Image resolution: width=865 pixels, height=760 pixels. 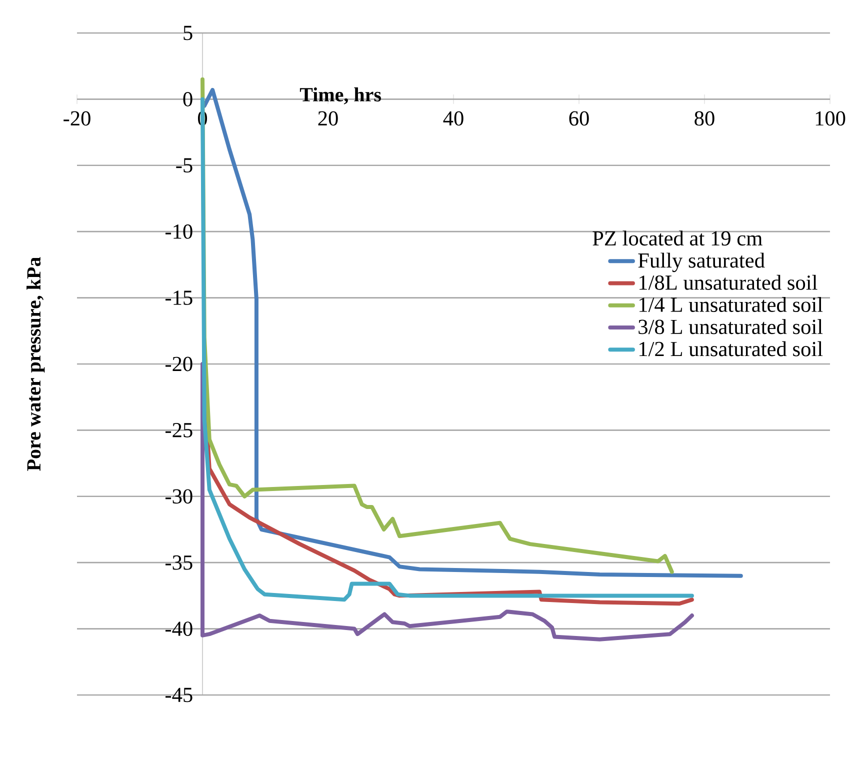 I want to click on legend-label: 3/8 L unsaturated soil, so click(x=730, y=326).